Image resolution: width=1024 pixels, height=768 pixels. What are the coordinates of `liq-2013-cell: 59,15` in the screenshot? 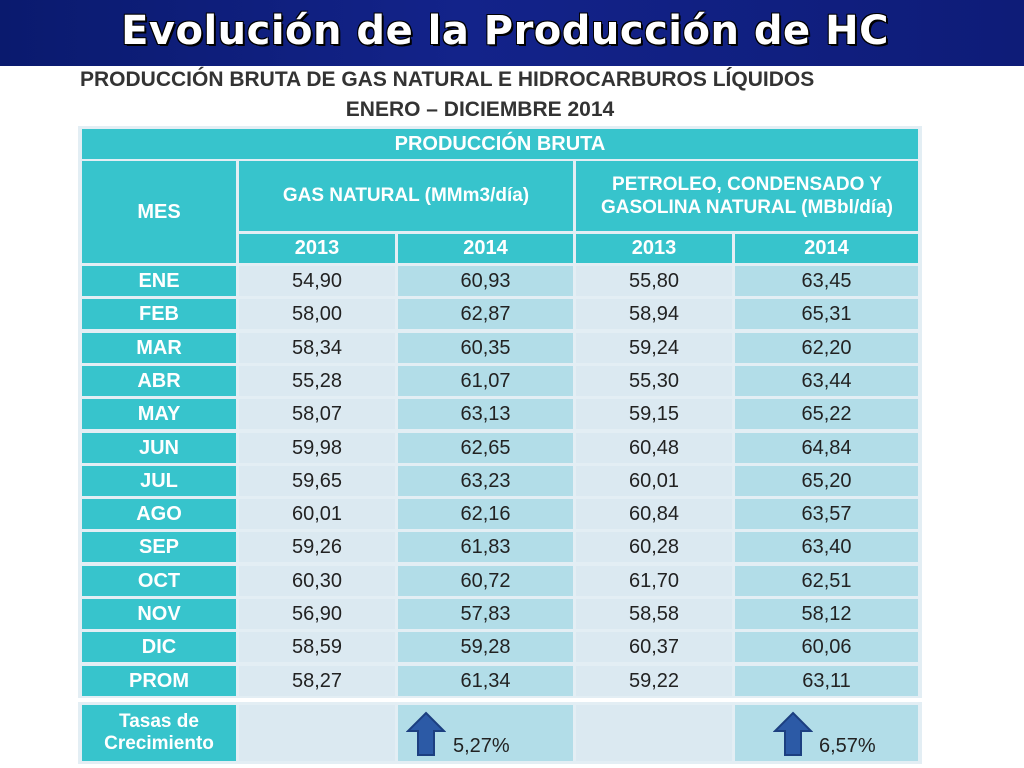 It's located at (654, 414).